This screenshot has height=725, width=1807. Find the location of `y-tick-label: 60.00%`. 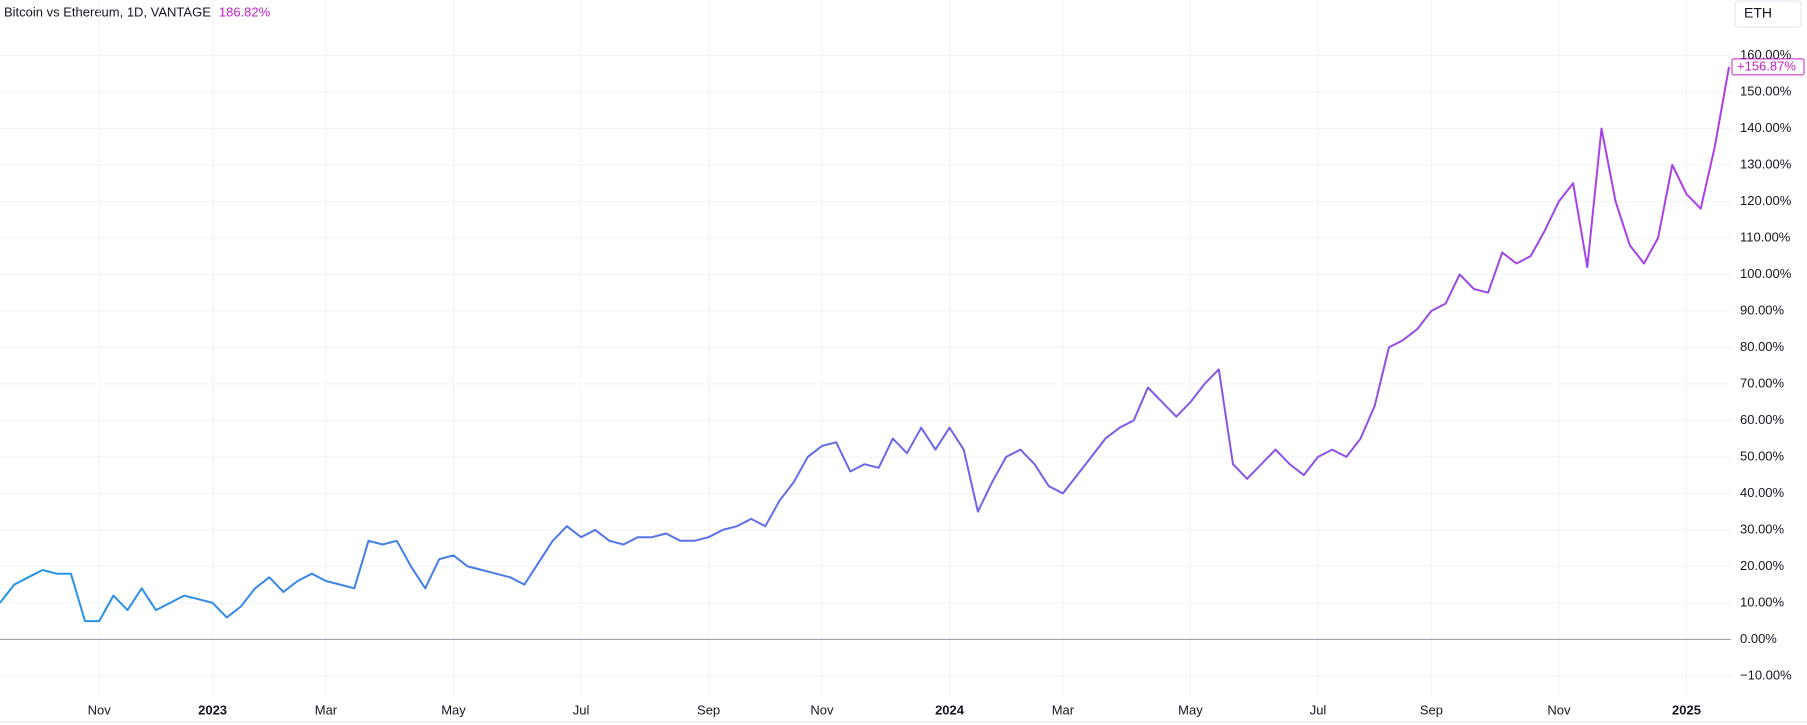

y-tick-label: 60.00% is located at coordinates (1762, 419).